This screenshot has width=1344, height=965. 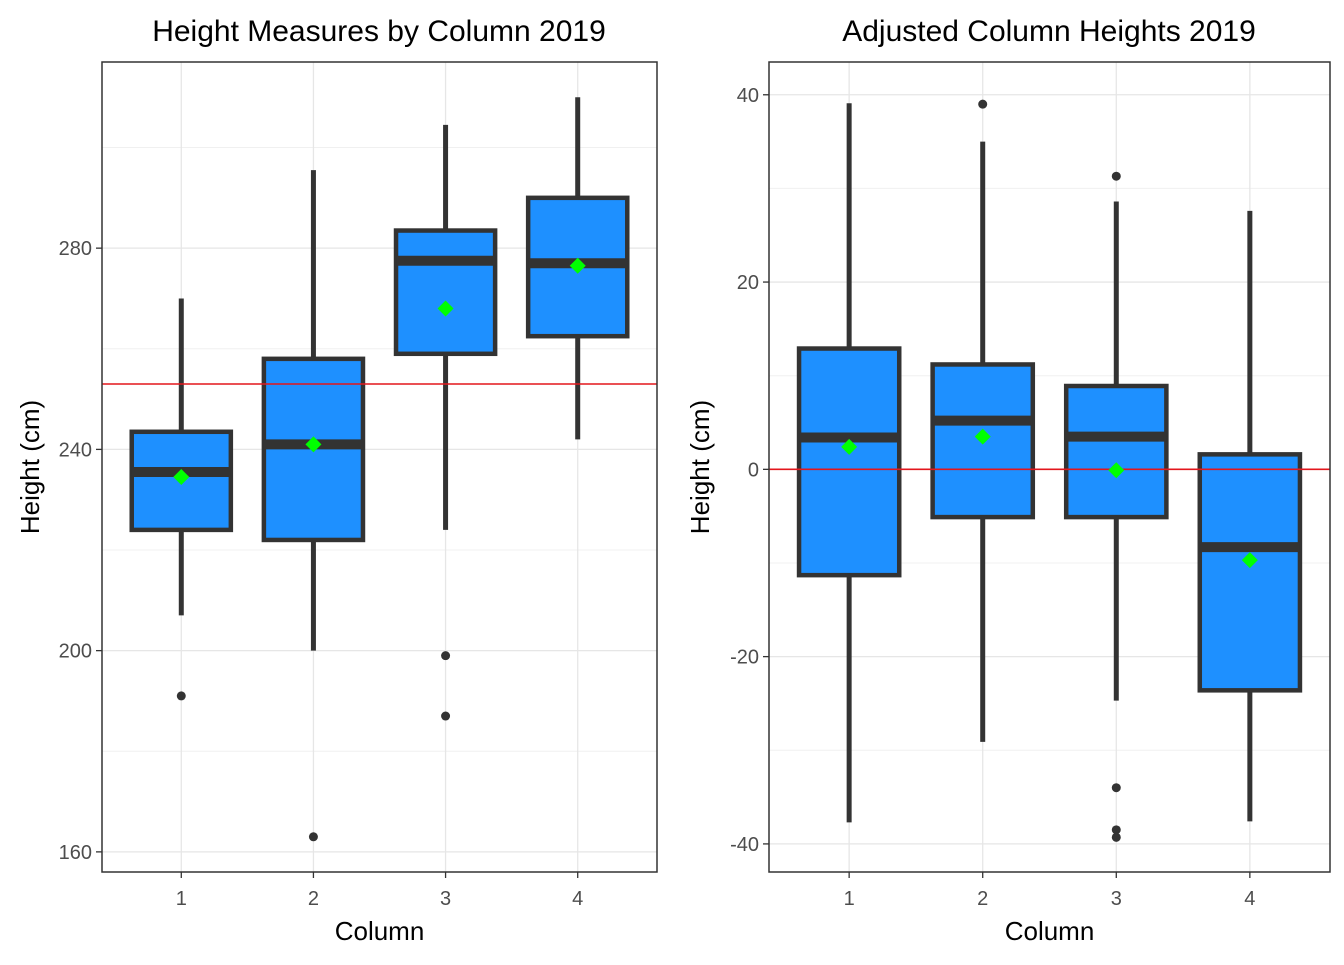 What do you see at coordinates (75, 652) in the screenshot?
I see `y-tick-label: 200` at bounding box center [75, 652].